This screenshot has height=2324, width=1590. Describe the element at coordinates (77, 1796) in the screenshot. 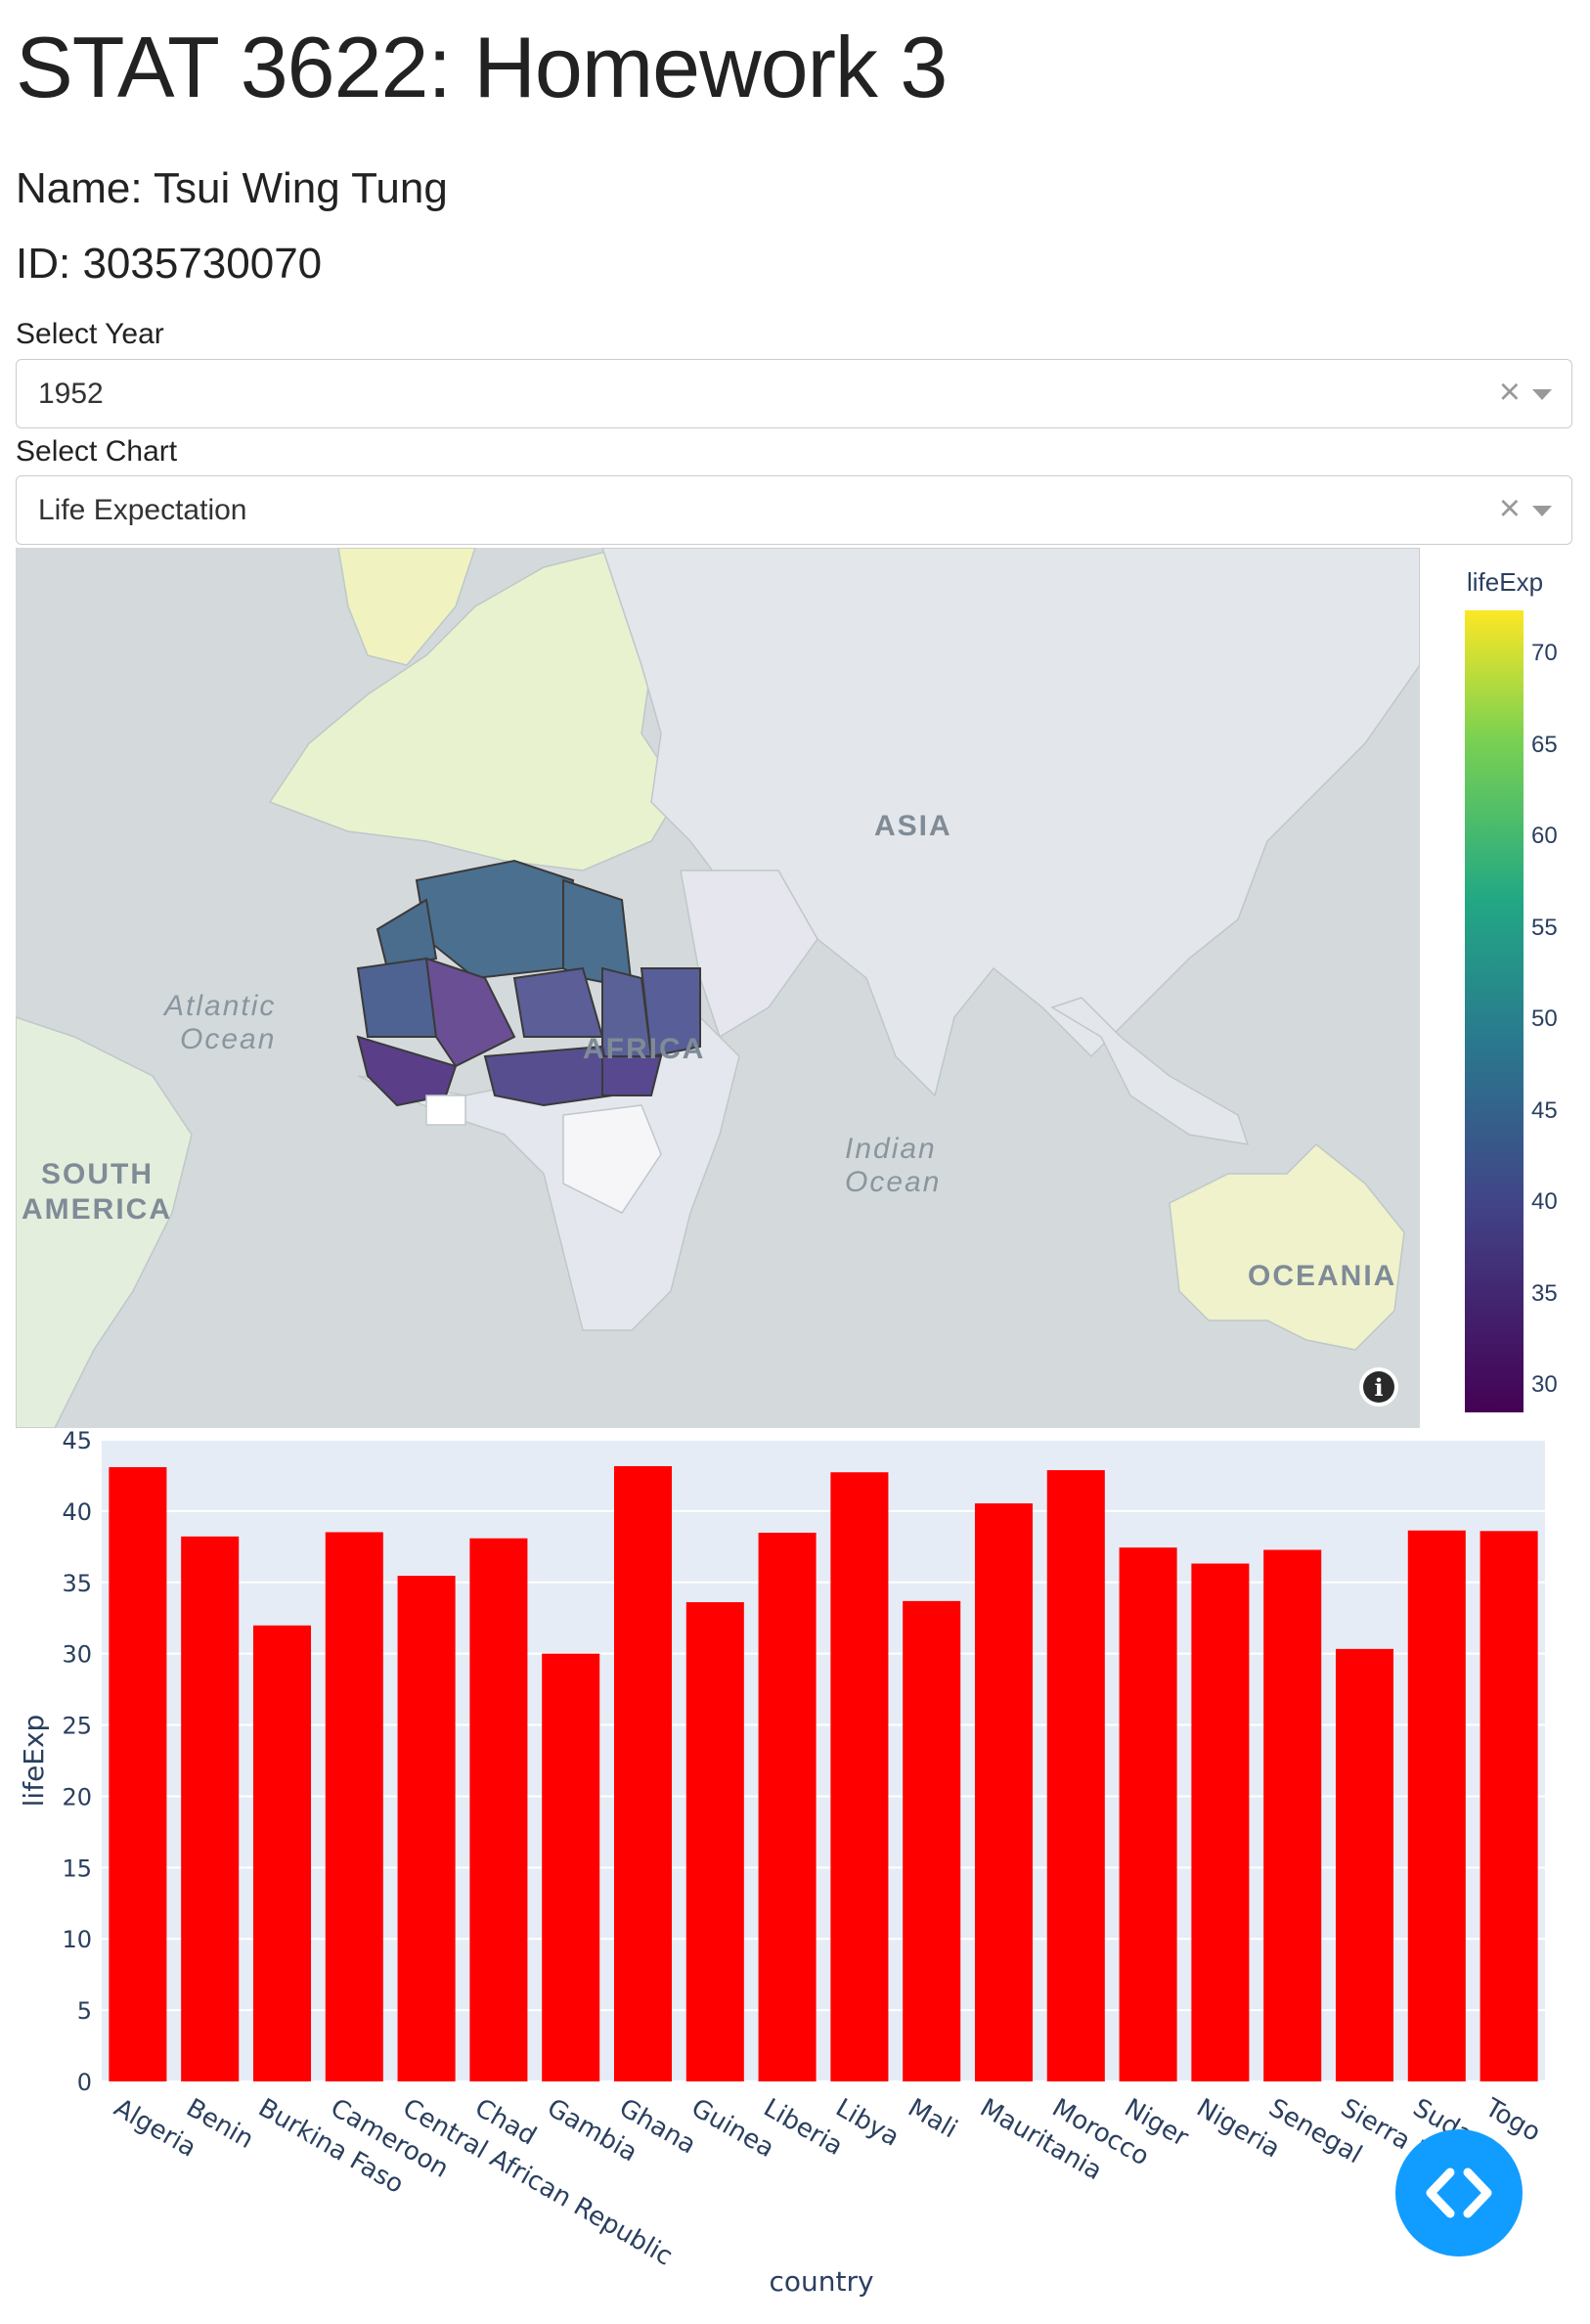

I see `y-tick-label: 20` at that location.